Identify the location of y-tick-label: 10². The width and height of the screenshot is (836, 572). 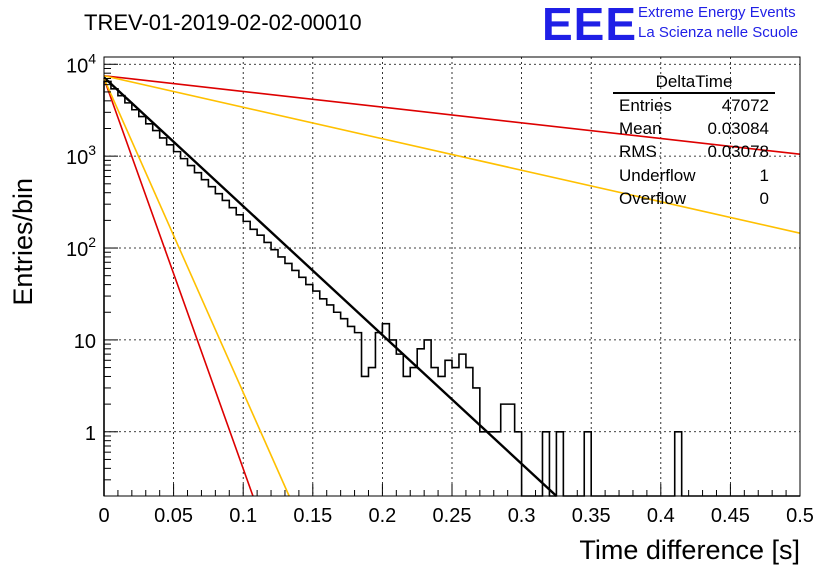
(81, 247).